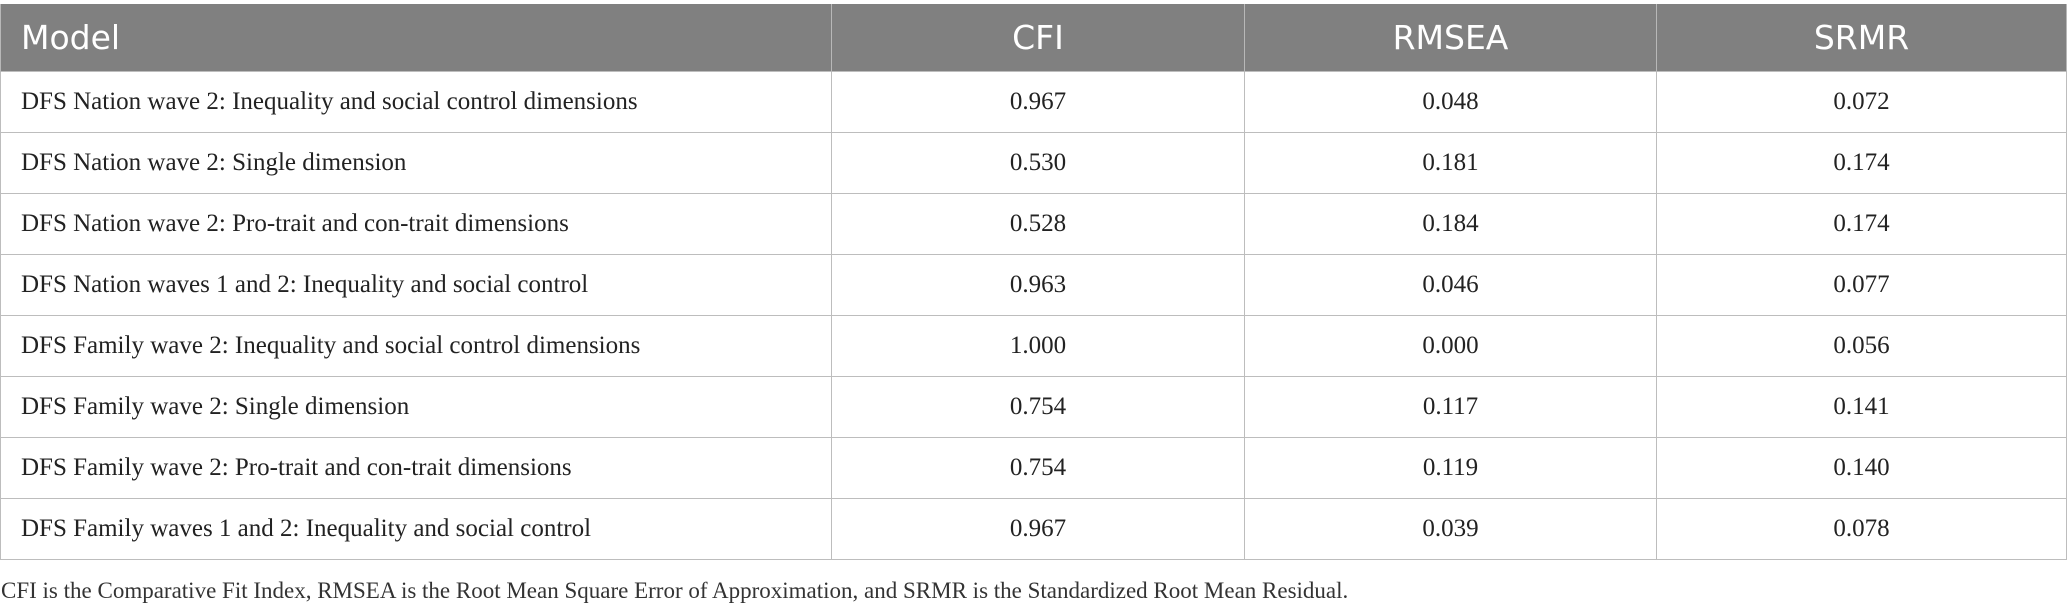  What do you see at coordinates (1861, 285) in the screenshot?
I see `cell-srmr: 0.077` at bounding box center [1861, 285].